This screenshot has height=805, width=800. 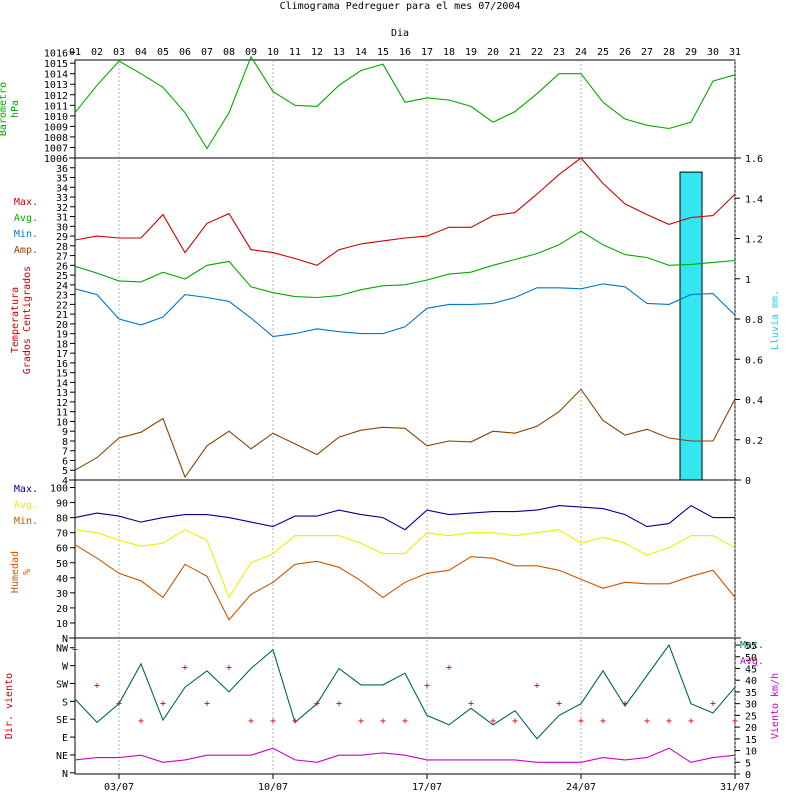 What do you see at coordinates (56, 127) in the screenshot?
I see `baro-tick-label: 1009` at bounding box center [56, 127].